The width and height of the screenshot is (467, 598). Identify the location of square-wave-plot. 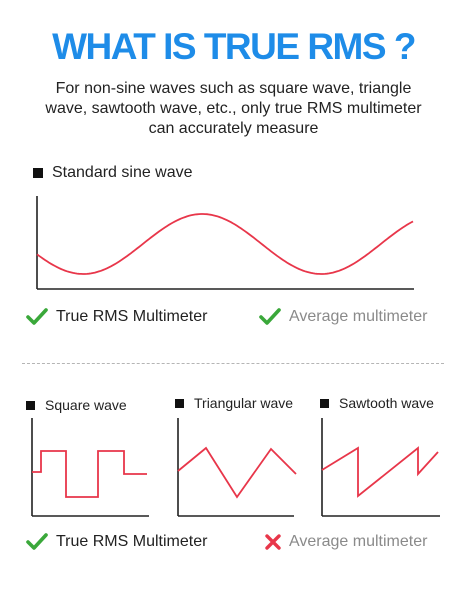
(90, 467).